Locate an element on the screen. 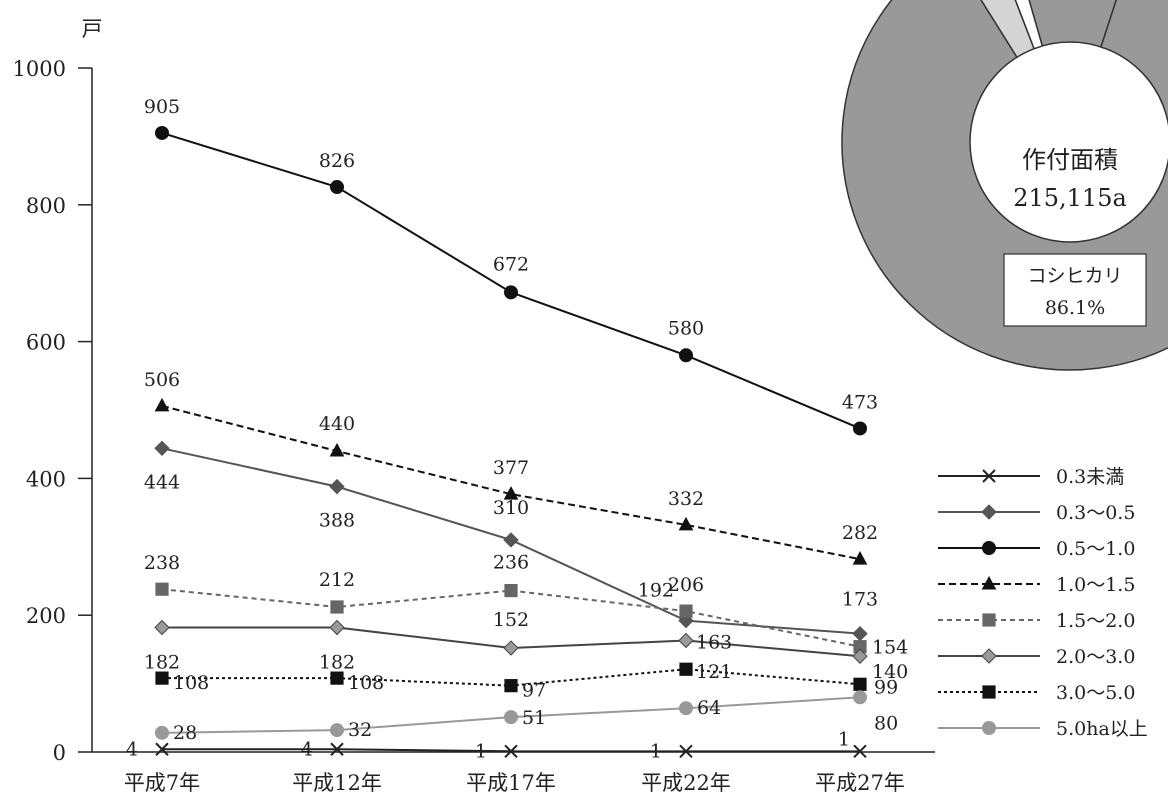  data-label: 182 is located at coordinates (337, 663).